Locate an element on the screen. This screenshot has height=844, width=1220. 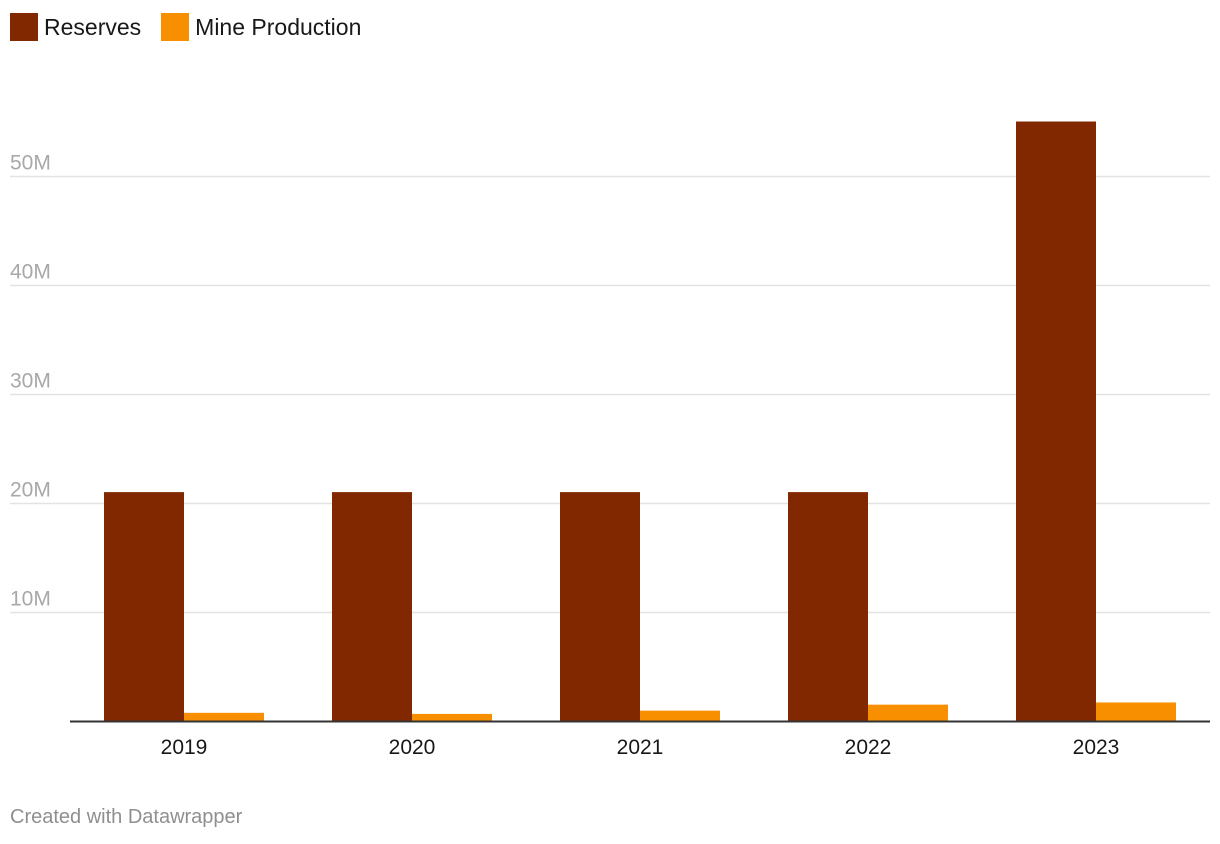
legend-swatch-mine-production is located at coordinates (175, 27).